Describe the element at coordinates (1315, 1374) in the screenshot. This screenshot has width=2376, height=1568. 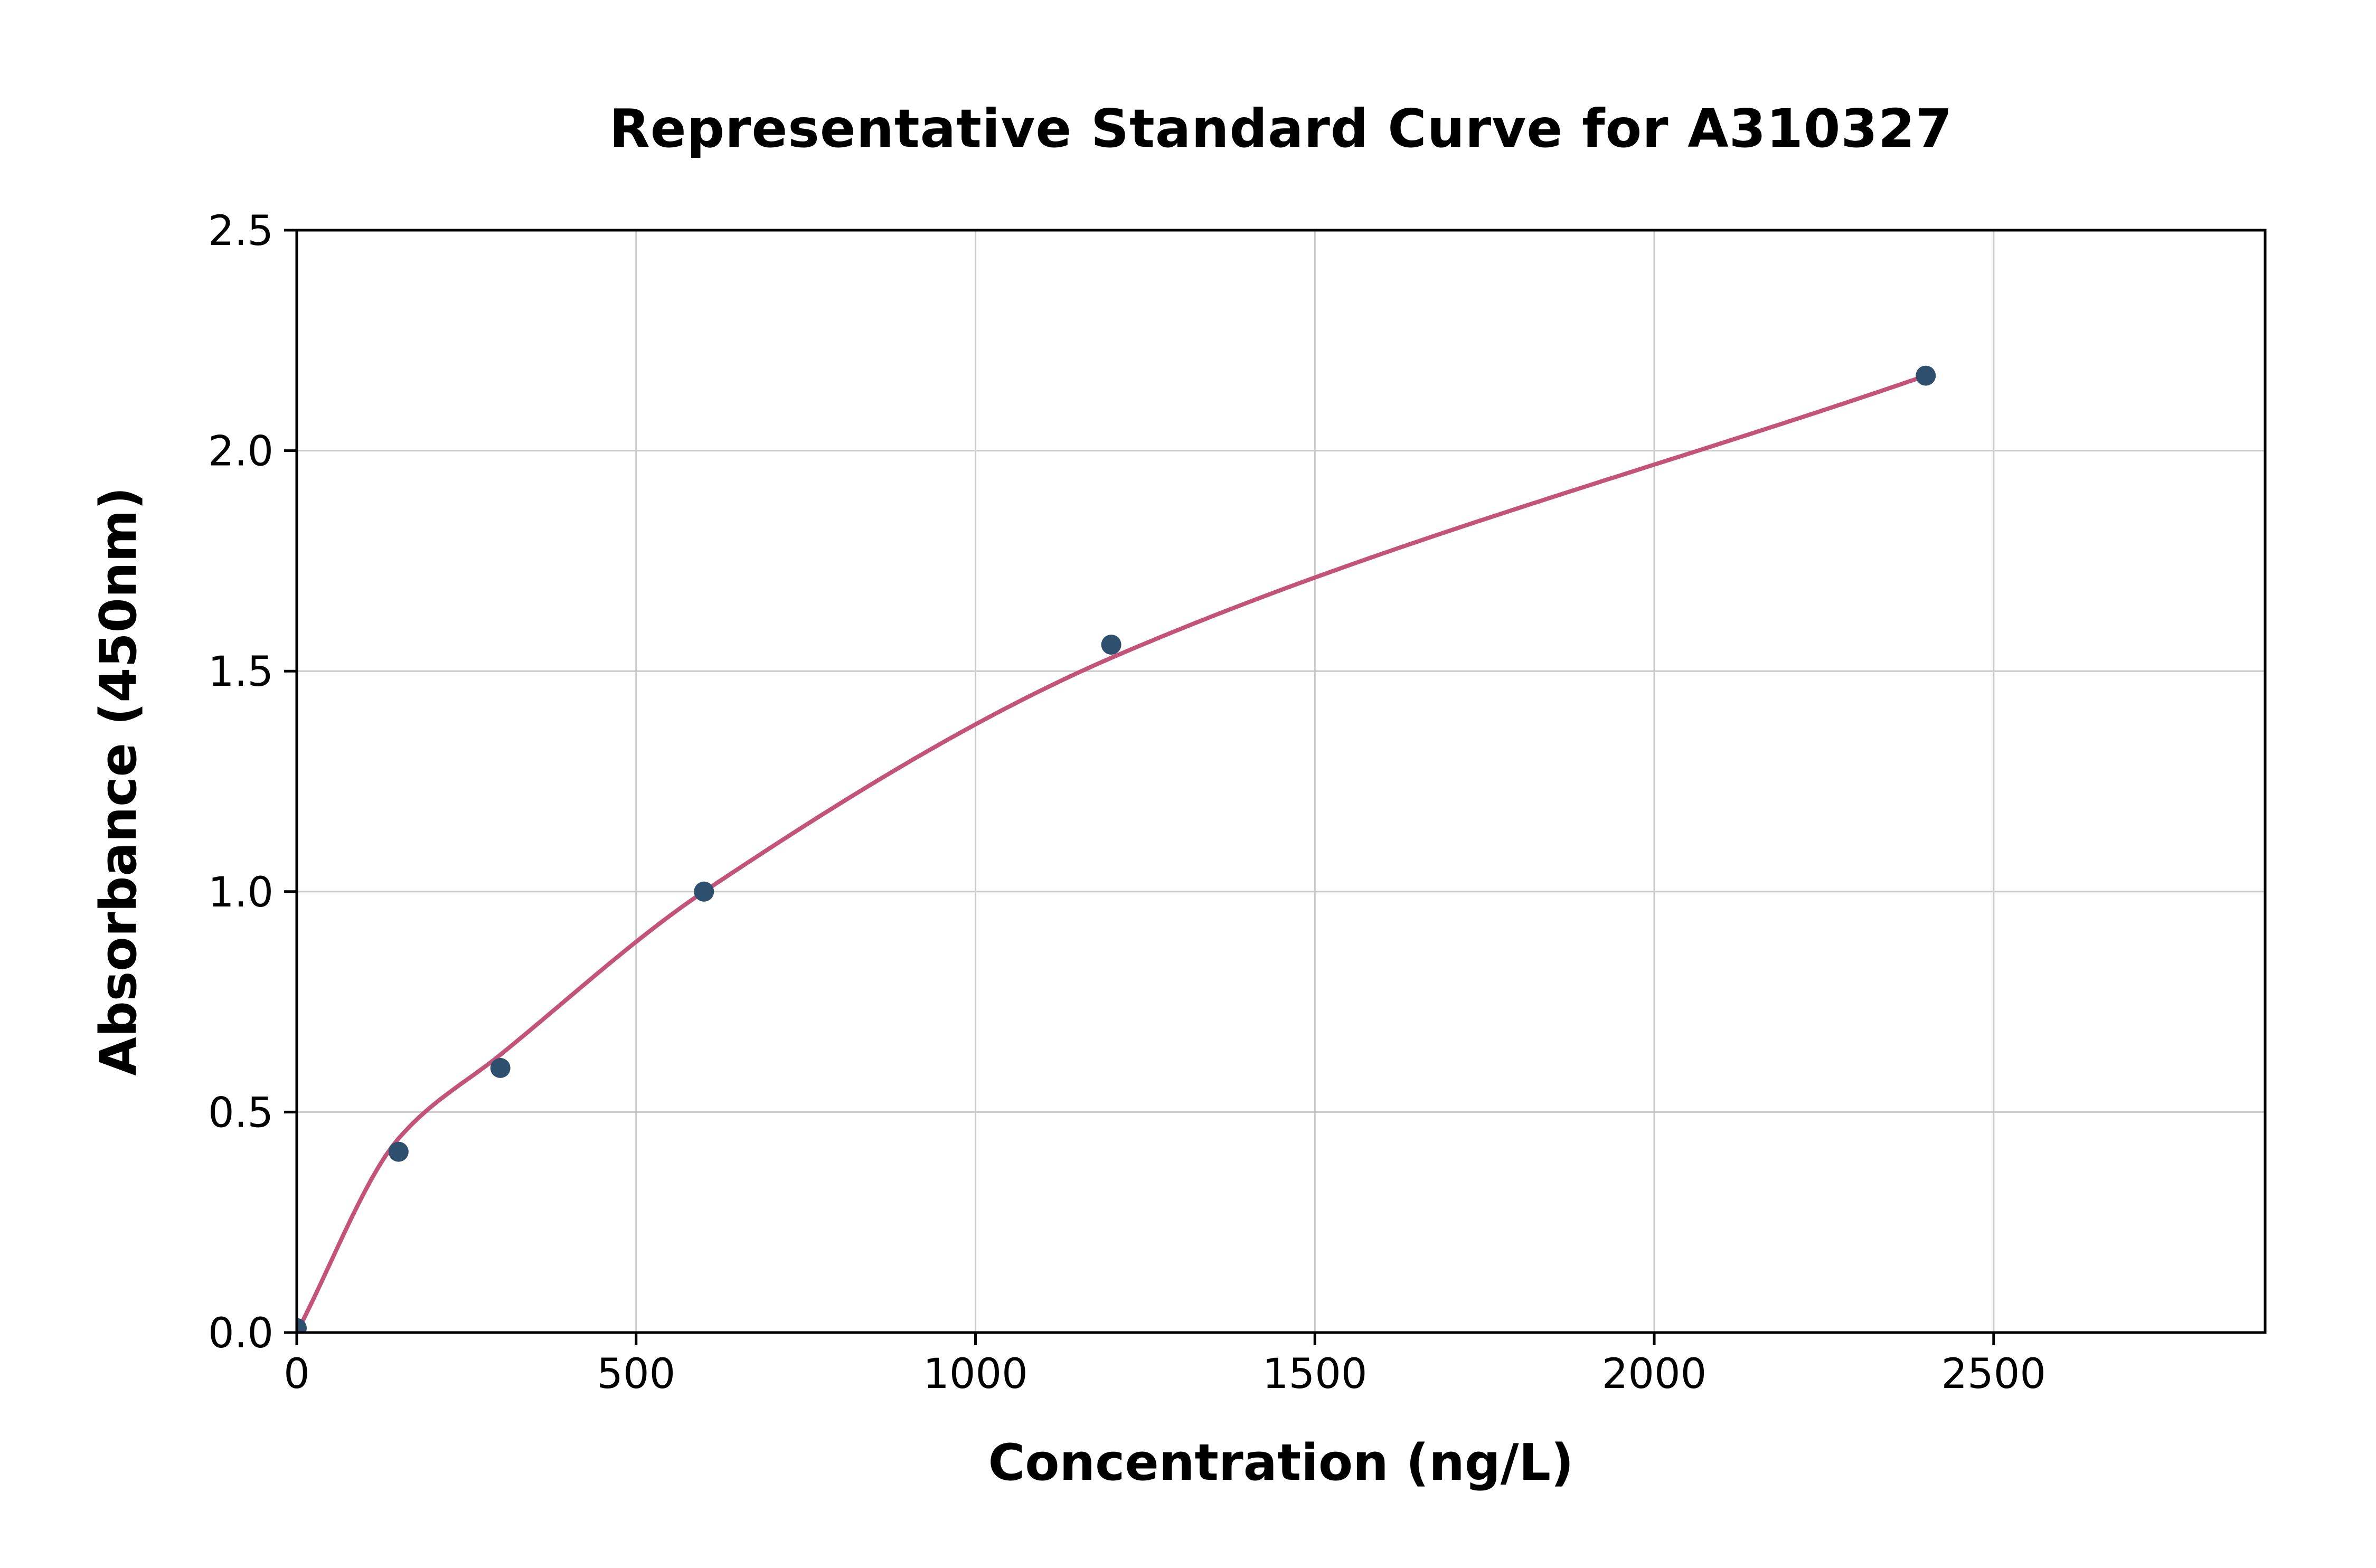
I see `x-tick-label: 1500` at that location.